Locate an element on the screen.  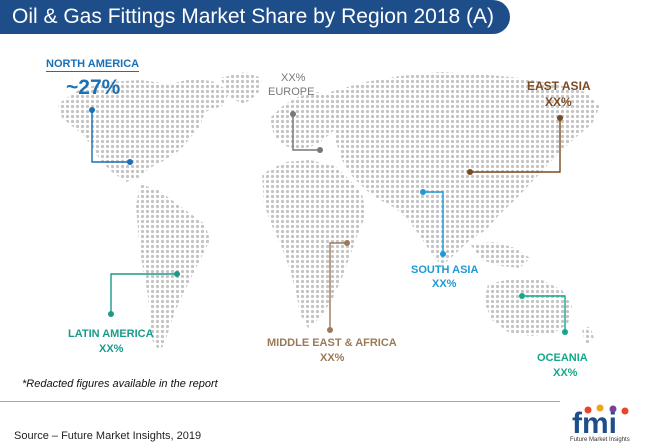
label-east-asia: EAST ASIA is located at coordinates (559, 86).